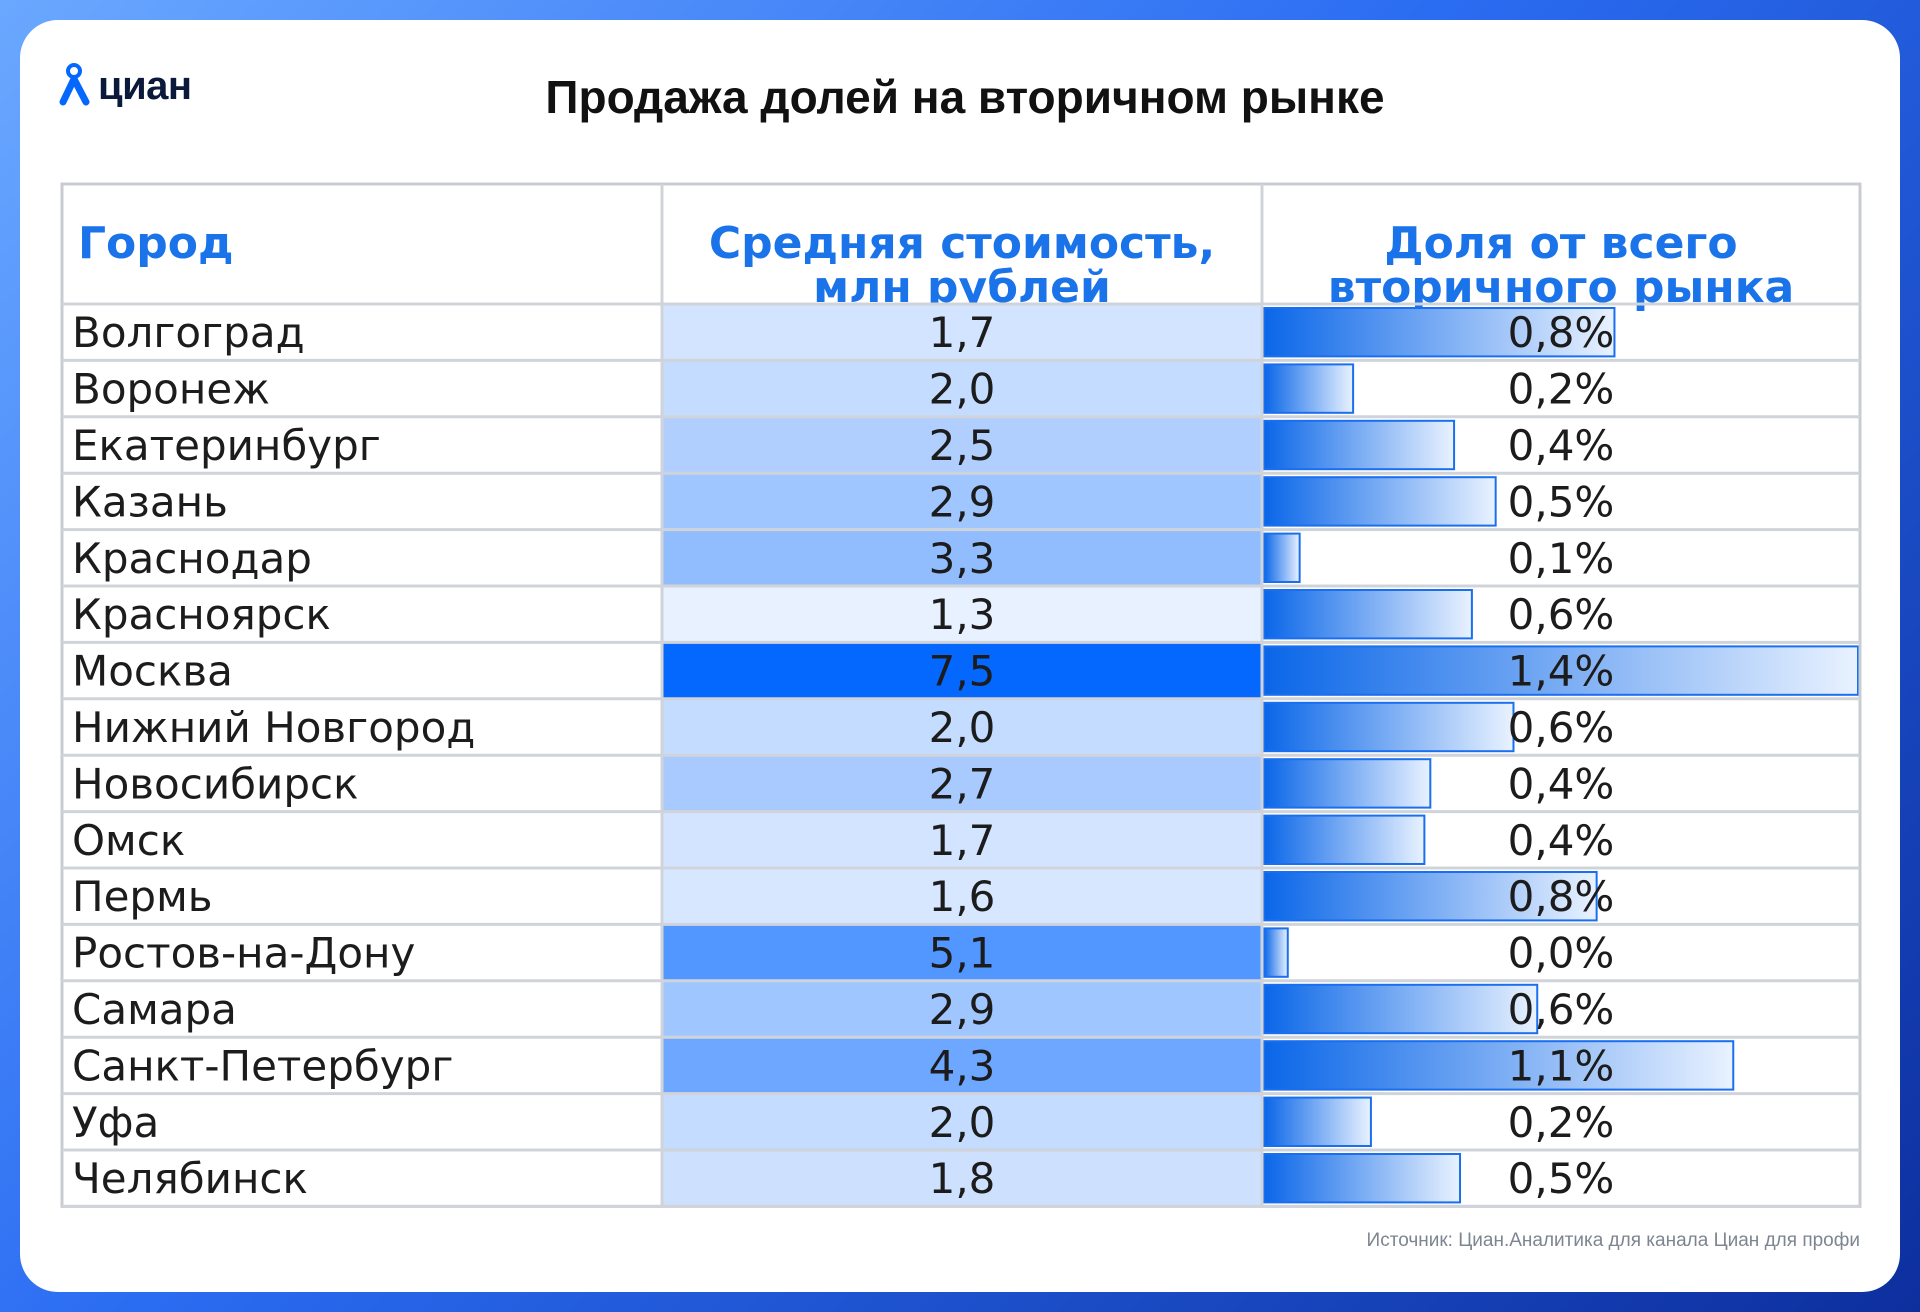 Image resolution: width=1920 pixels, height=1312 pixels. Describe the element at coordinates (192, 558) in the screenshot. I see `city-label: Краснодар` at that location.